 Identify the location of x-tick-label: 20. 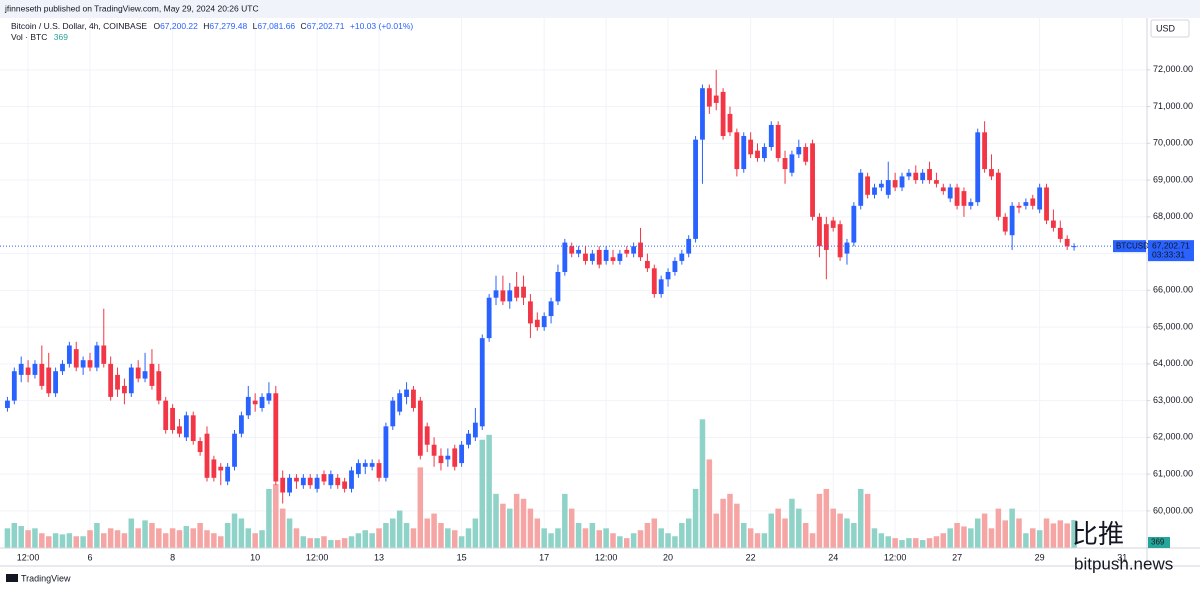
(668, 557).